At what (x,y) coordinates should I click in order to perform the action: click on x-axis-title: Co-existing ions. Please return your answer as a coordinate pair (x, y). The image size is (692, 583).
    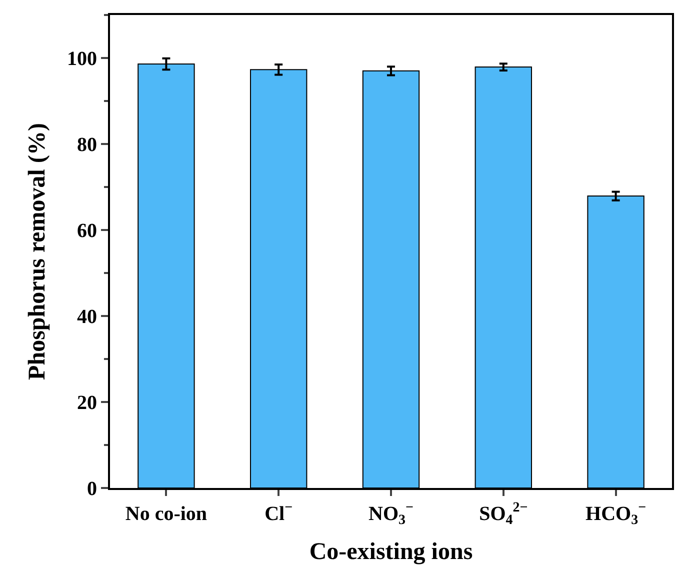
    Looking at the image, I should click on (391, 552).